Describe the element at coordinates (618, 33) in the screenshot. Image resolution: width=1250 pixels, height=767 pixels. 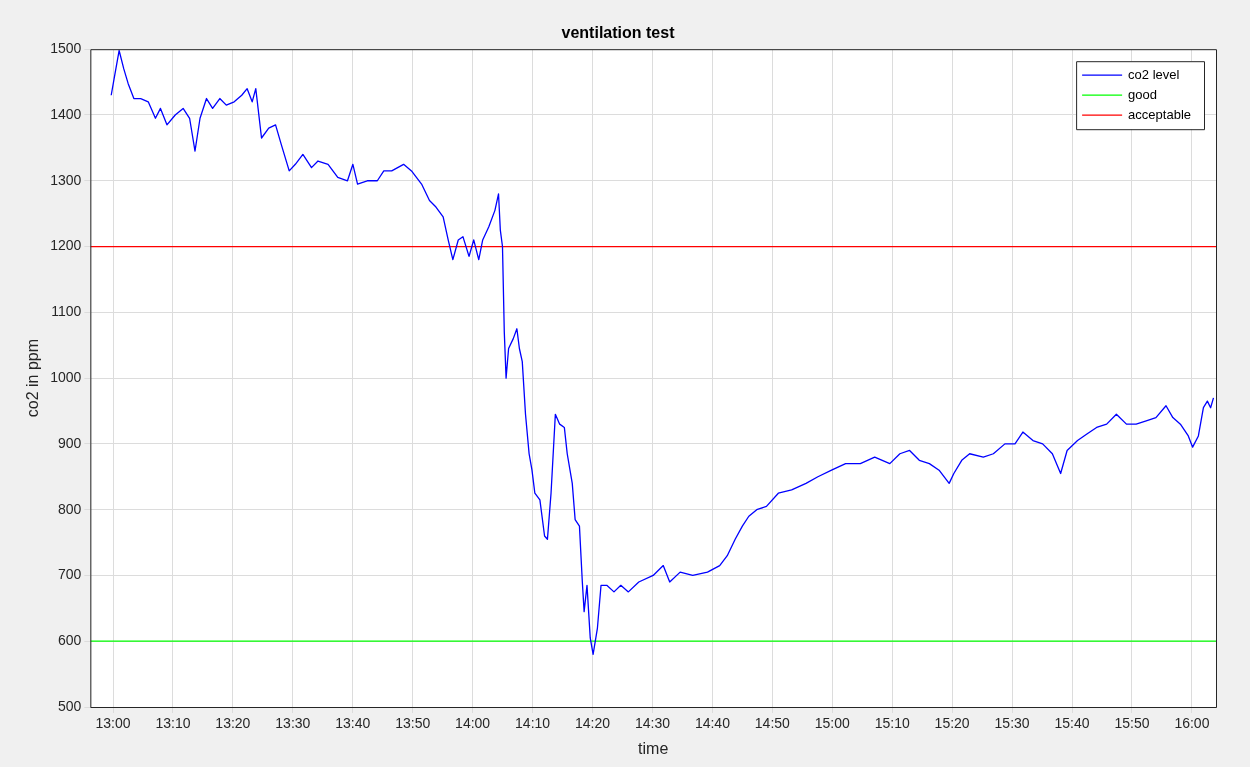
I see `chart-title: ventilation test` at that location.